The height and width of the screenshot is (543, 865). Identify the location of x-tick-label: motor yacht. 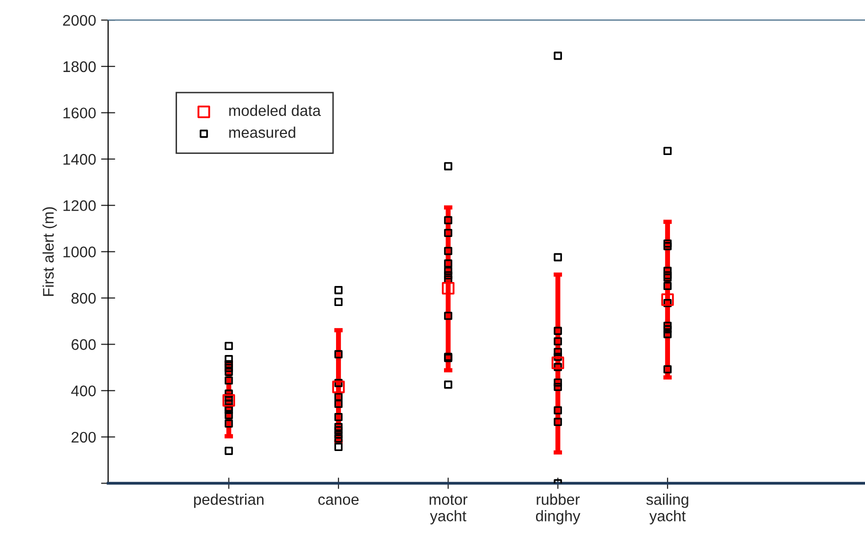
(449, 509).